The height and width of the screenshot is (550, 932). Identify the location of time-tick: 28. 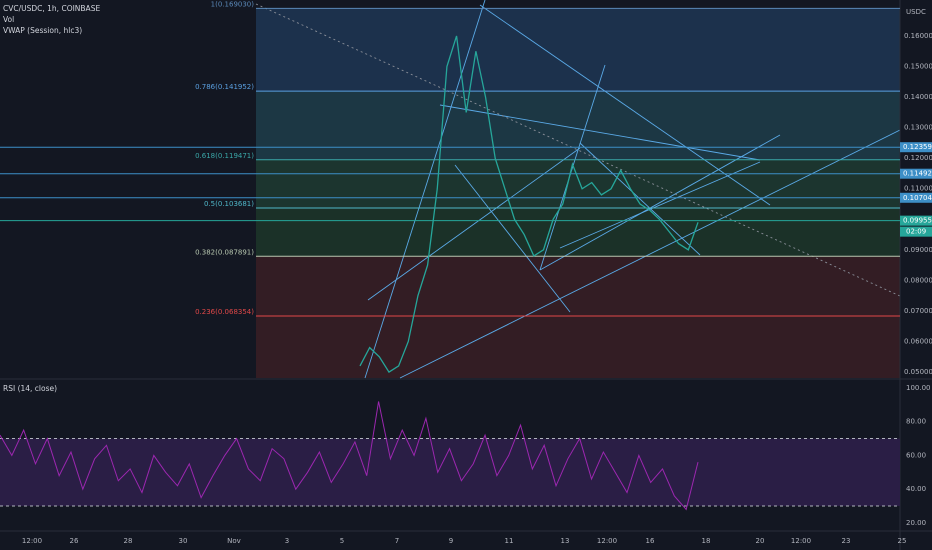
(128, 541).